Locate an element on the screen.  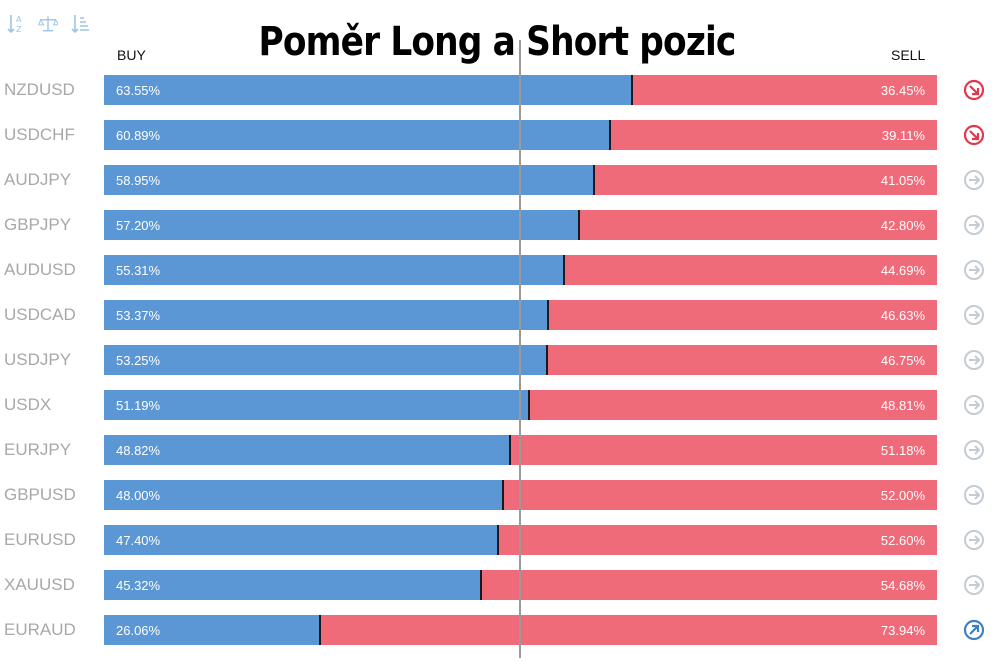
chart-row: EURAUD 26.06% 73.94% is located at coordinates (497, 630).